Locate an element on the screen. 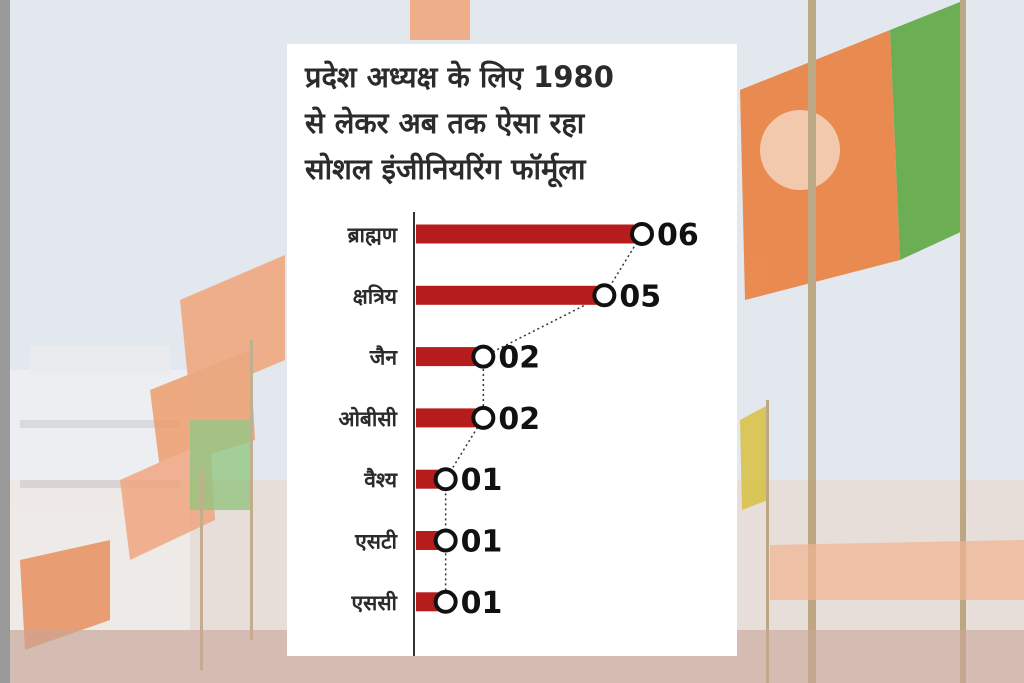  value-label: 05 is located at coordinates (640, 296).